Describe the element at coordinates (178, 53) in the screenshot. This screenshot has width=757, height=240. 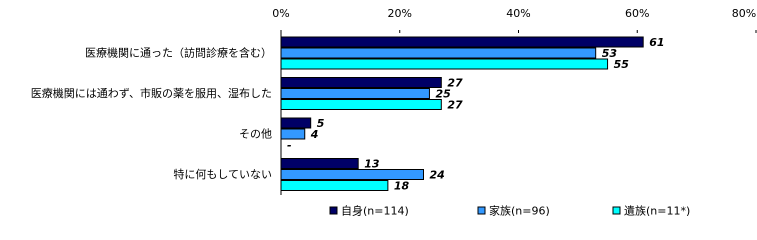
I see `y-tick-label: 医療機関に通った（訪問診療を含む）` at that location.